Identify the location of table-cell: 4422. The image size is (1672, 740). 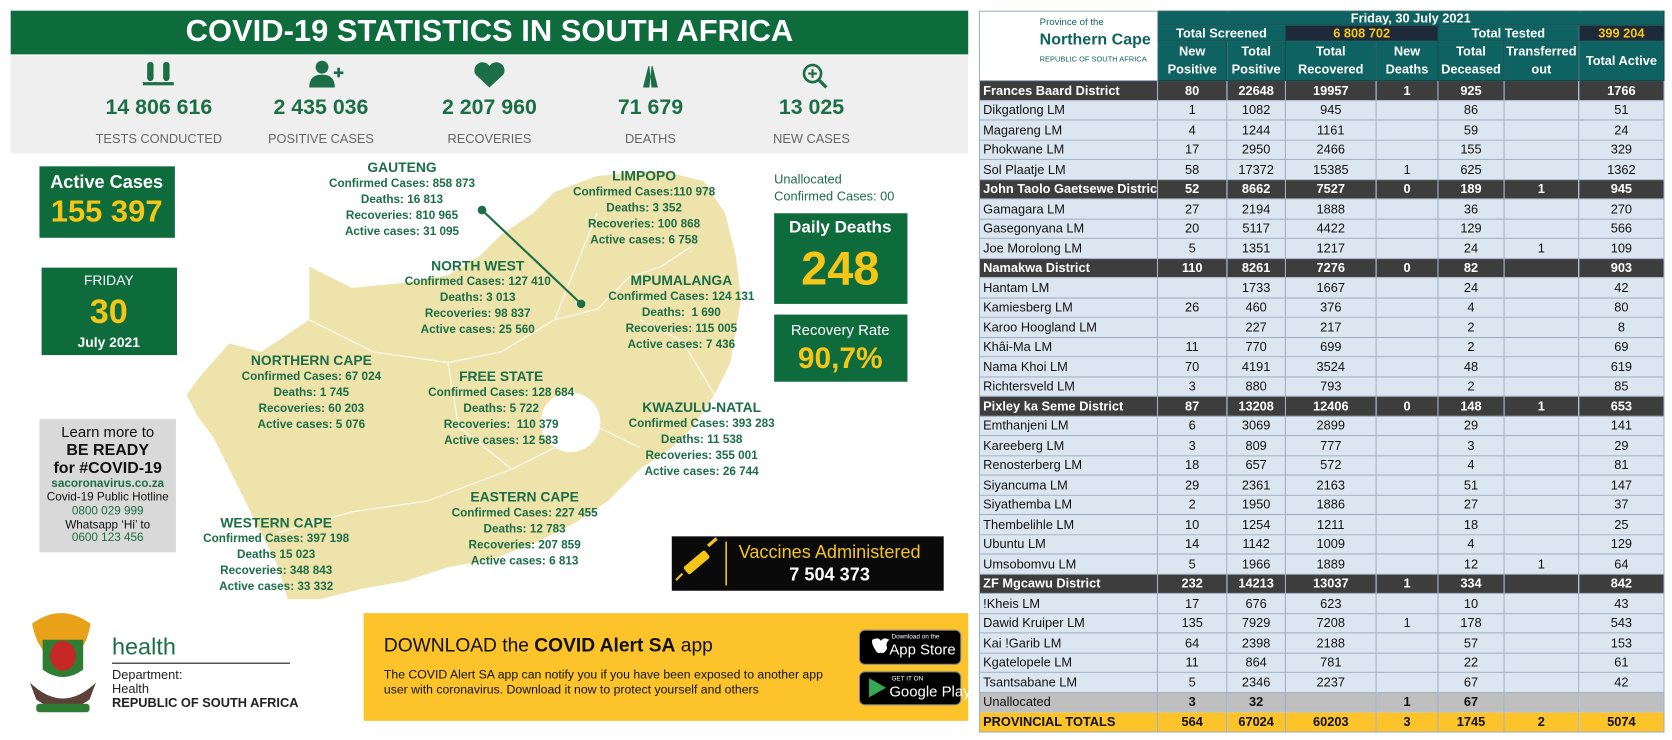
(1330, 228).